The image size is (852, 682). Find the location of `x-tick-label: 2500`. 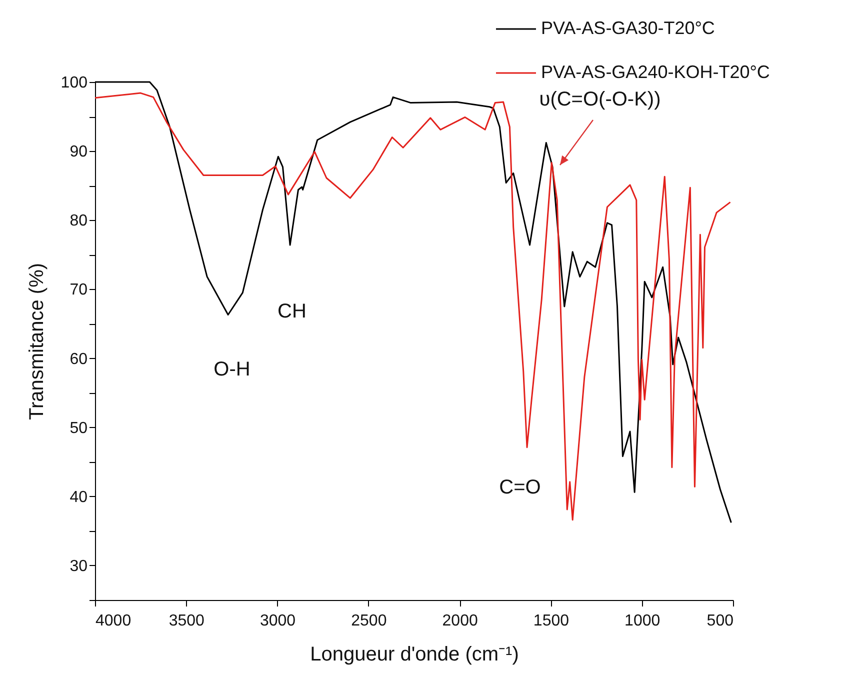

x-tick-label: 2500 is located at coordinates (369, 621).